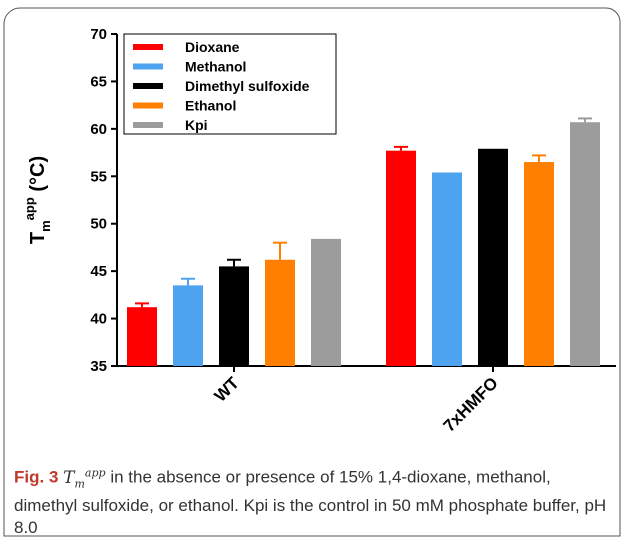 This screenshot has width=624, height=542. What do you see at coordinates (98, 366) in the screenshot?
I see `y-tick-label: 35` at bounding box center [98, 366].